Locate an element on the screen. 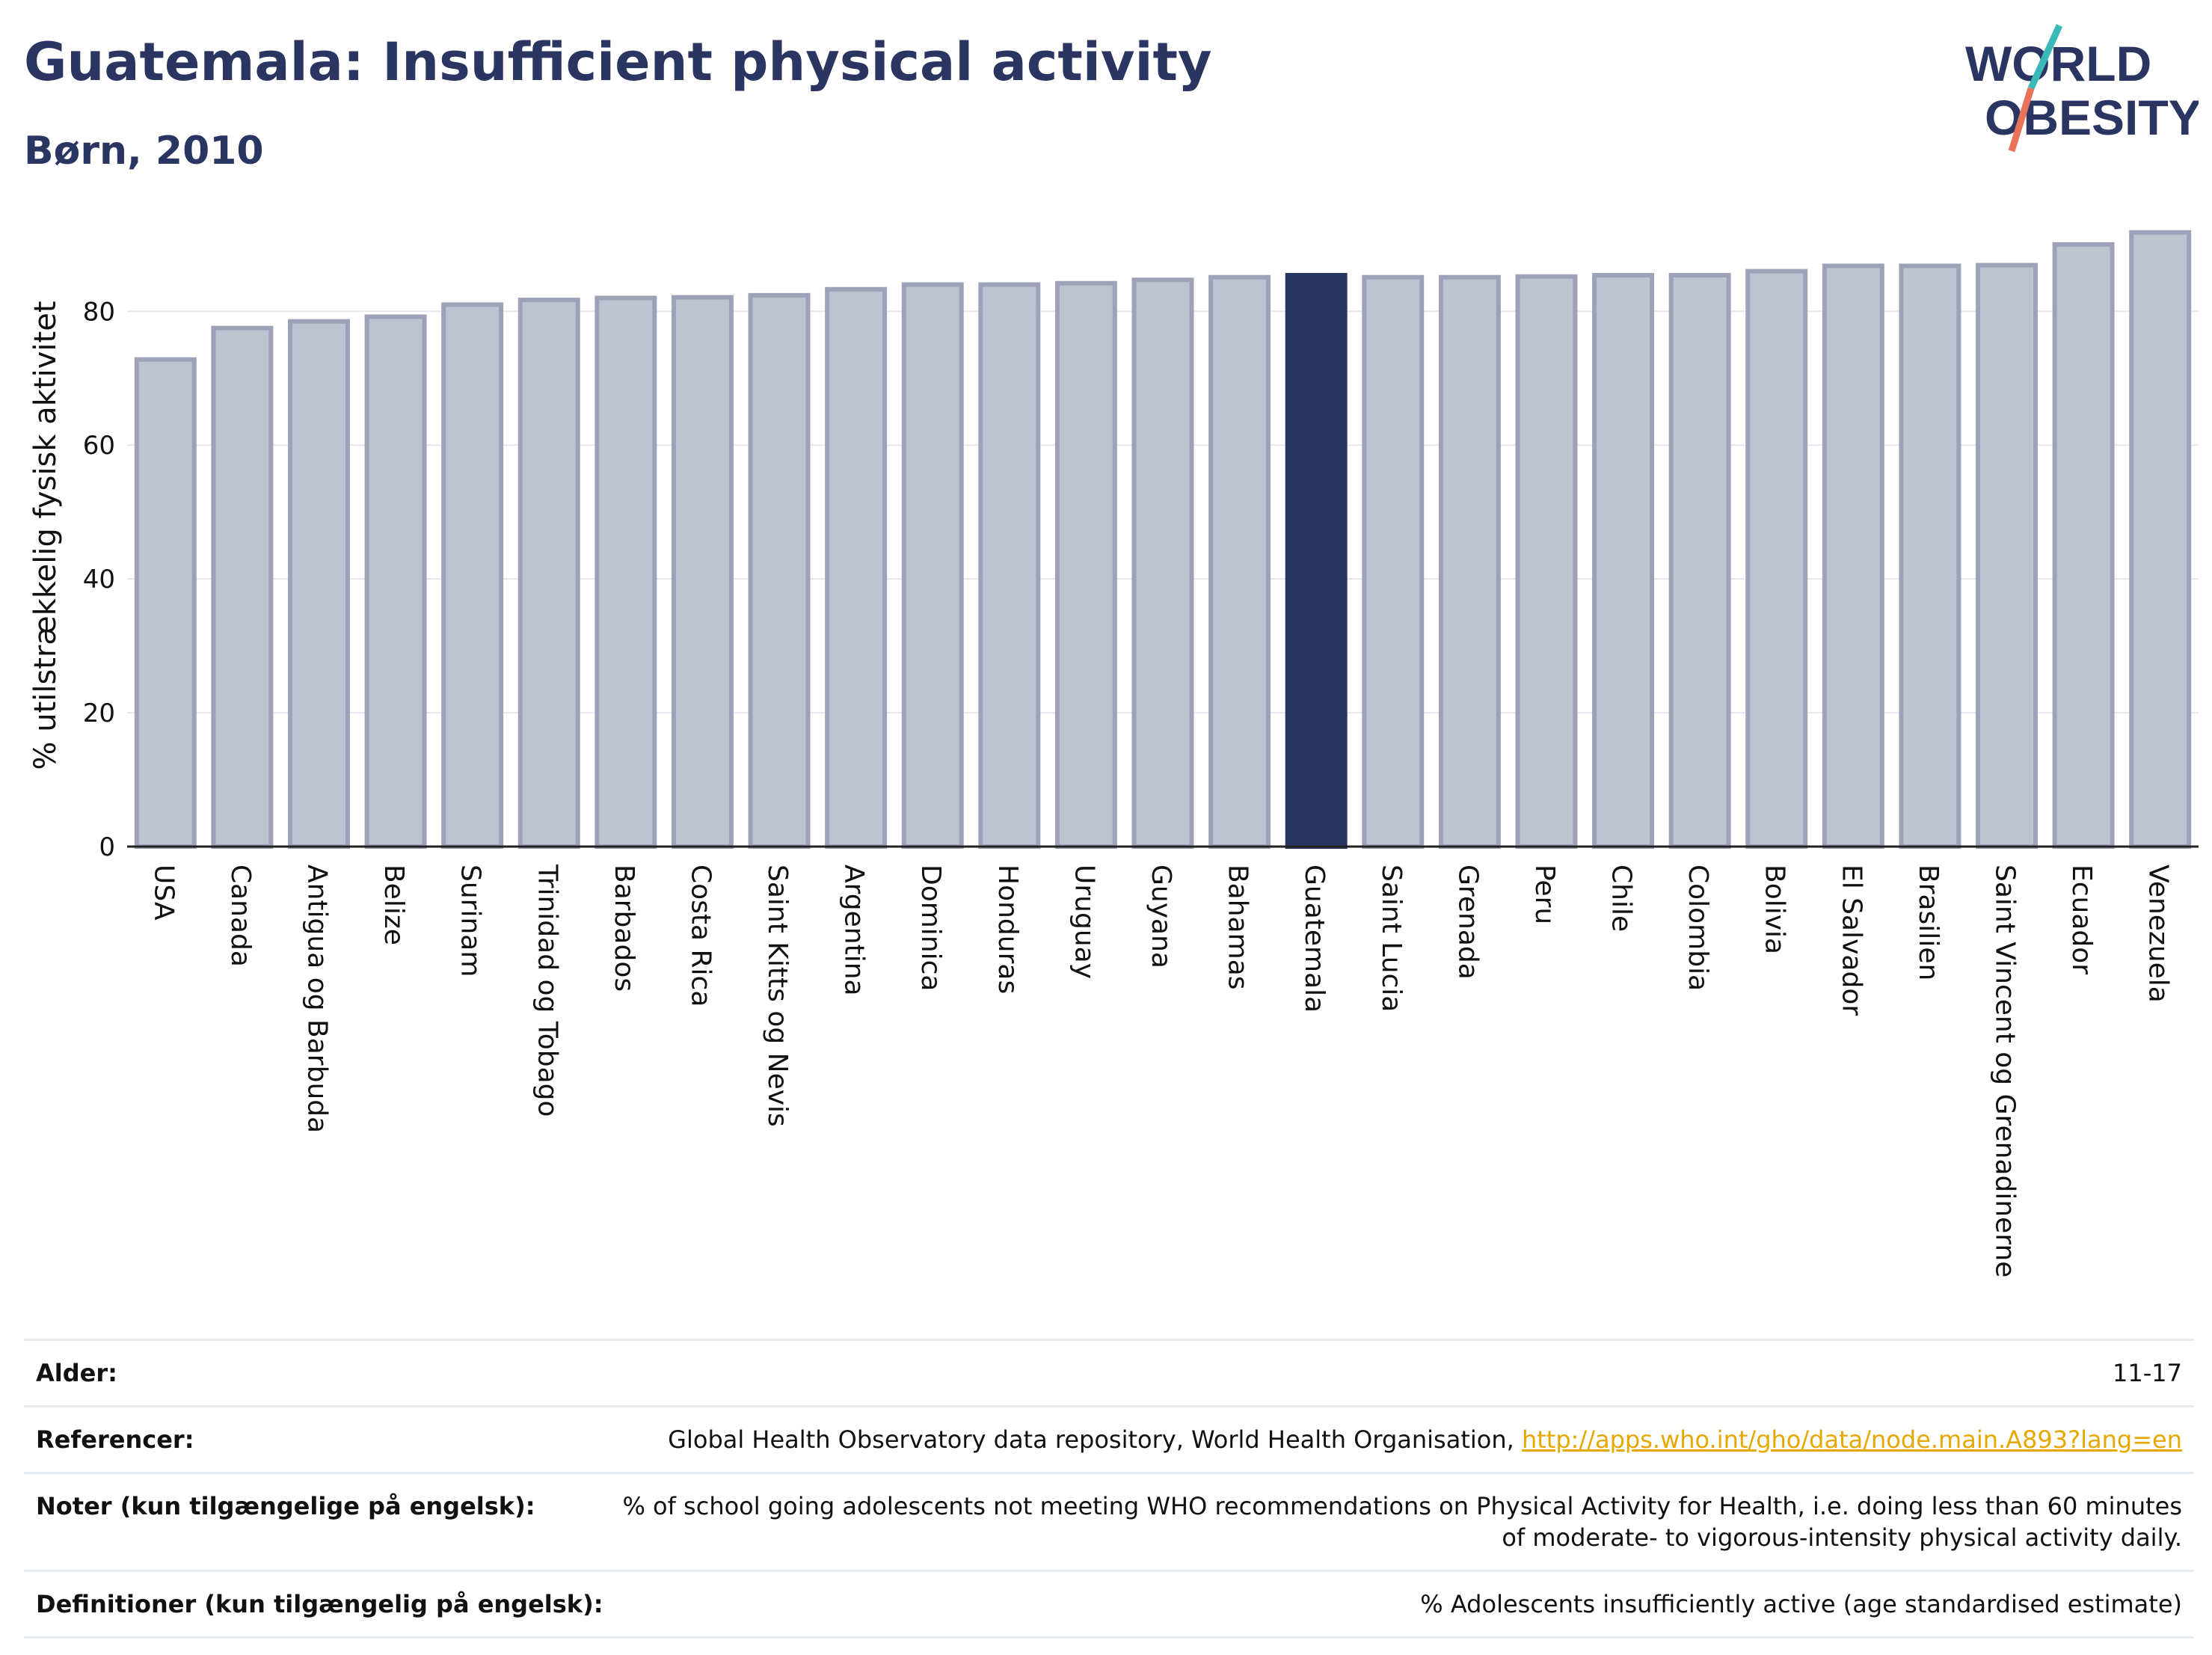  x-tick-label: USA is located at coordinates (163, 893).